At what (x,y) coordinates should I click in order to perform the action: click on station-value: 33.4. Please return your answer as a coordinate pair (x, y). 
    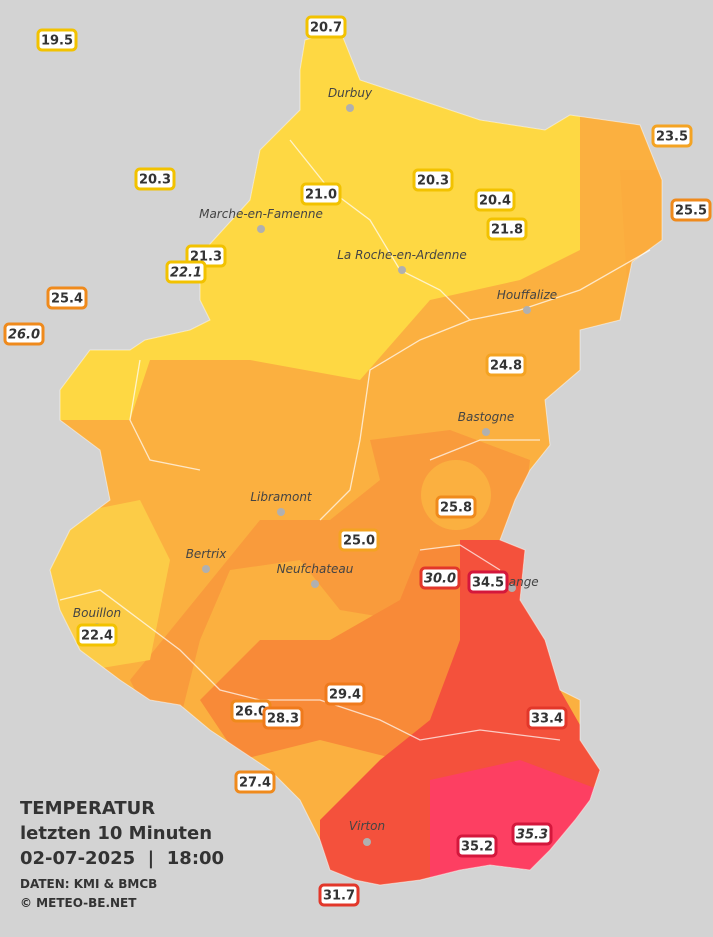
    Looking at the image, I should click on (547, 719).